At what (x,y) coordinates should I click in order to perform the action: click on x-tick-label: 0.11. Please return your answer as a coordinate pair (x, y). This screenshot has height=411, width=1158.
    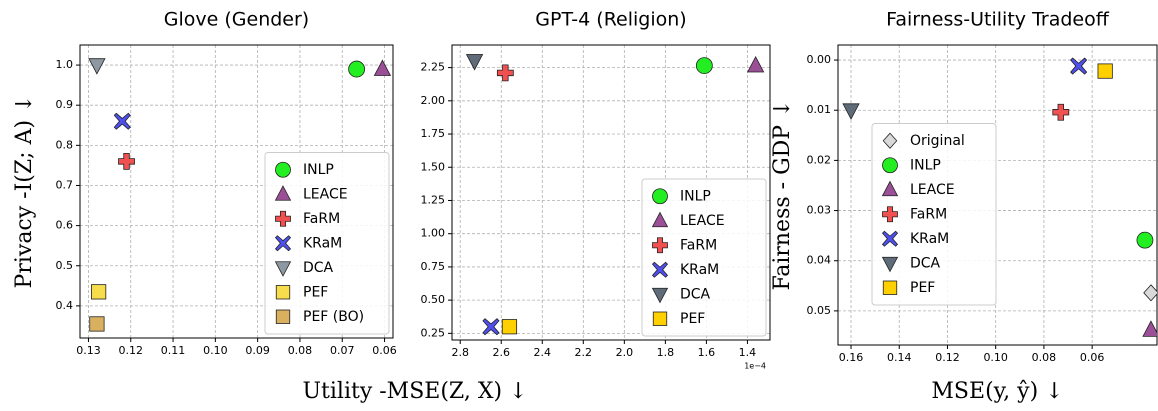
    Looking at the image, I should click on (173, 350).